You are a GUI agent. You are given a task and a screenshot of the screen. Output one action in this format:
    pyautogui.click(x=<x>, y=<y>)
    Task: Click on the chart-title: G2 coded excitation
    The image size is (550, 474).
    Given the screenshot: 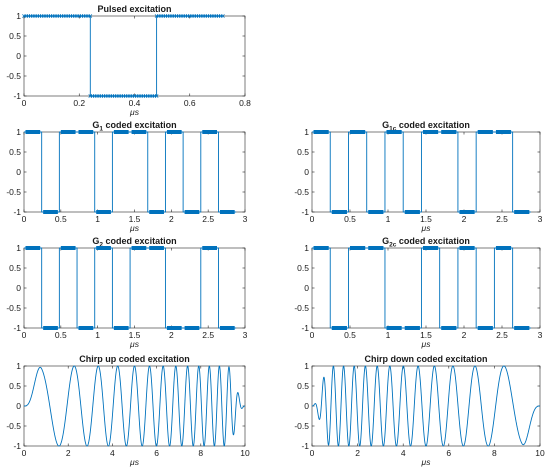 What is the action you would take?
    pyautogui.click(x=134, y=242)
    